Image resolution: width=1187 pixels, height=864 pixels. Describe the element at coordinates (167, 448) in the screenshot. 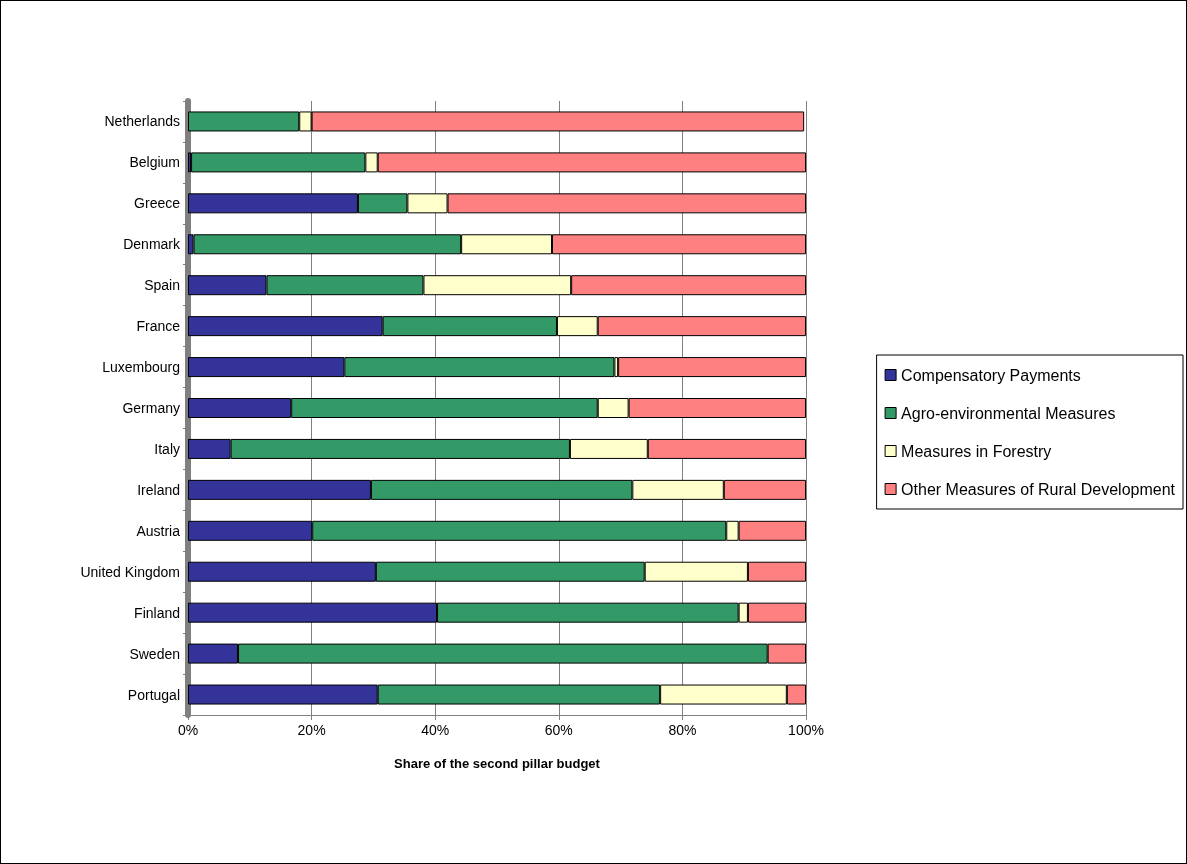

I see `y-tick-label: Italy` at that location.